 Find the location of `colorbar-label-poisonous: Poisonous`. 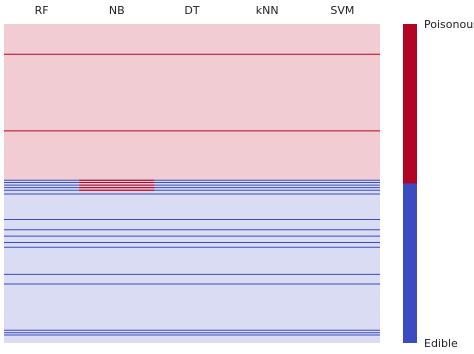

colorbar-label-poisonous: Poisonous is located at coordinates (449, 24).